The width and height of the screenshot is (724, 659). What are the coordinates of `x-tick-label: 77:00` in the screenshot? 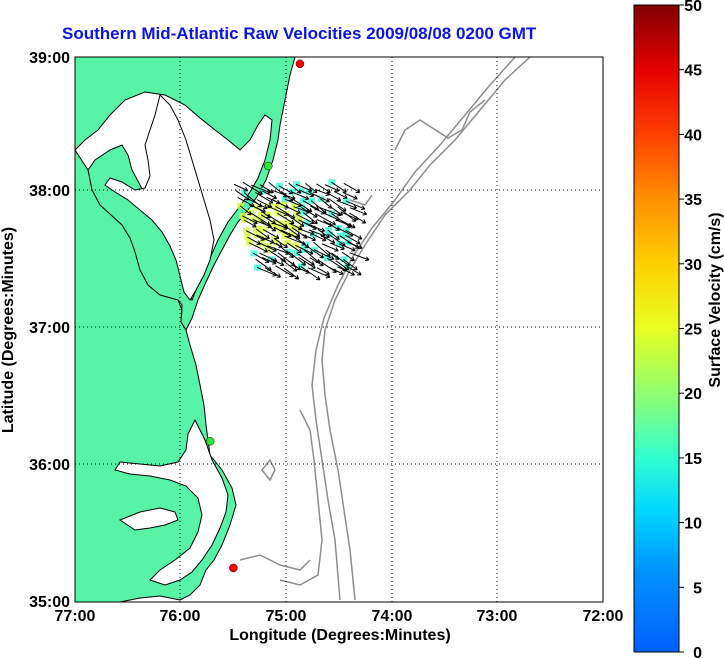 It's located at (75, 616).